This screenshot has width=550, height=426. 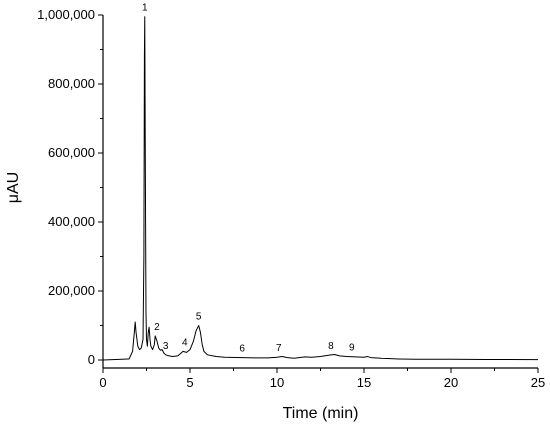 What do you see at coordinates (13, 187) in the screenshot?
I see `y-axis-title: μAU` at bounding box center [13, 187].